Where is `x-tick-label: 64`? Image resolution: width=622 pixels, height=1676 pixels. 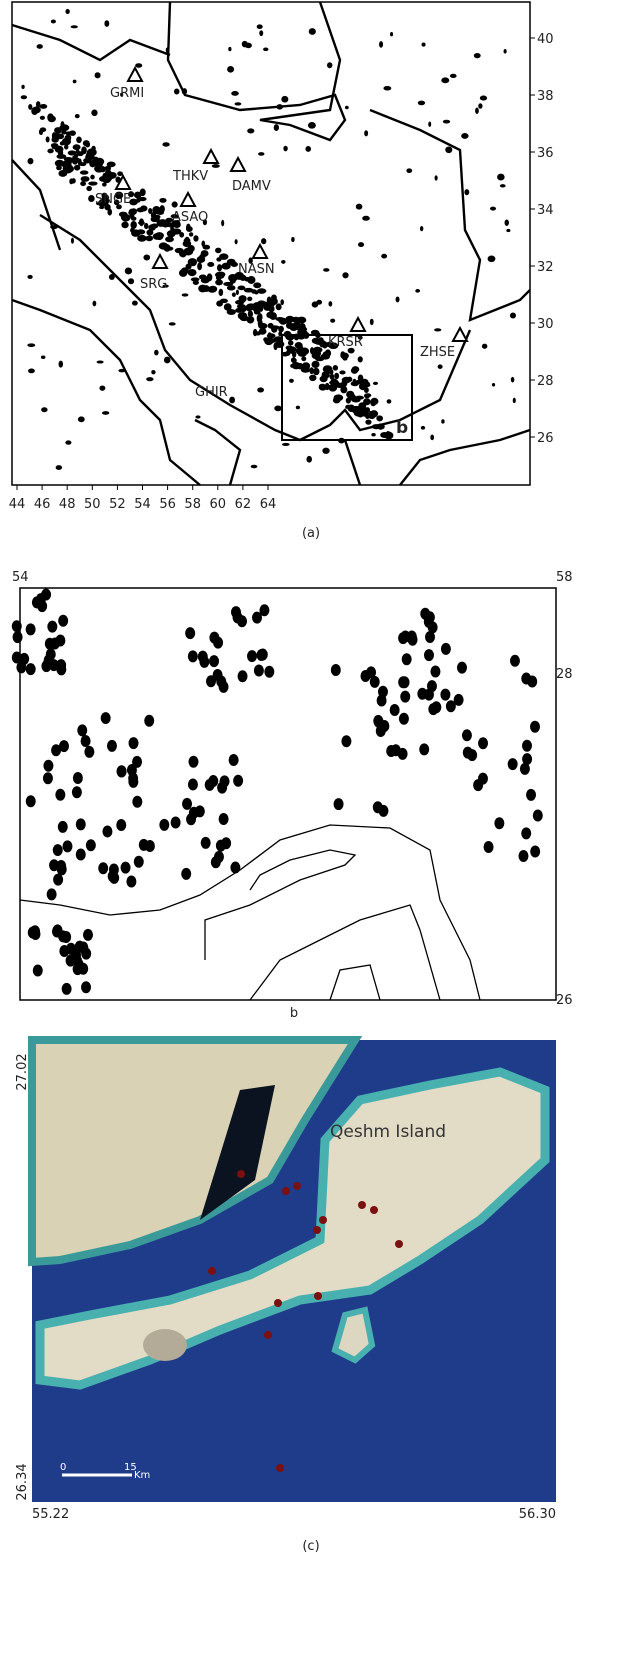 x-tick-label: 64 is located at coordinates (268, 504).